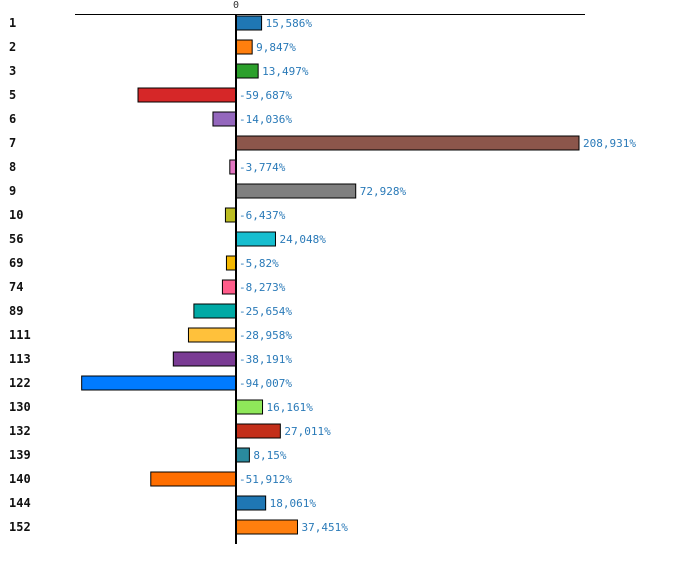  Describe the element at coordinates (265, 479) in the screenshot. I see `value-label: -51,912%` at that location.